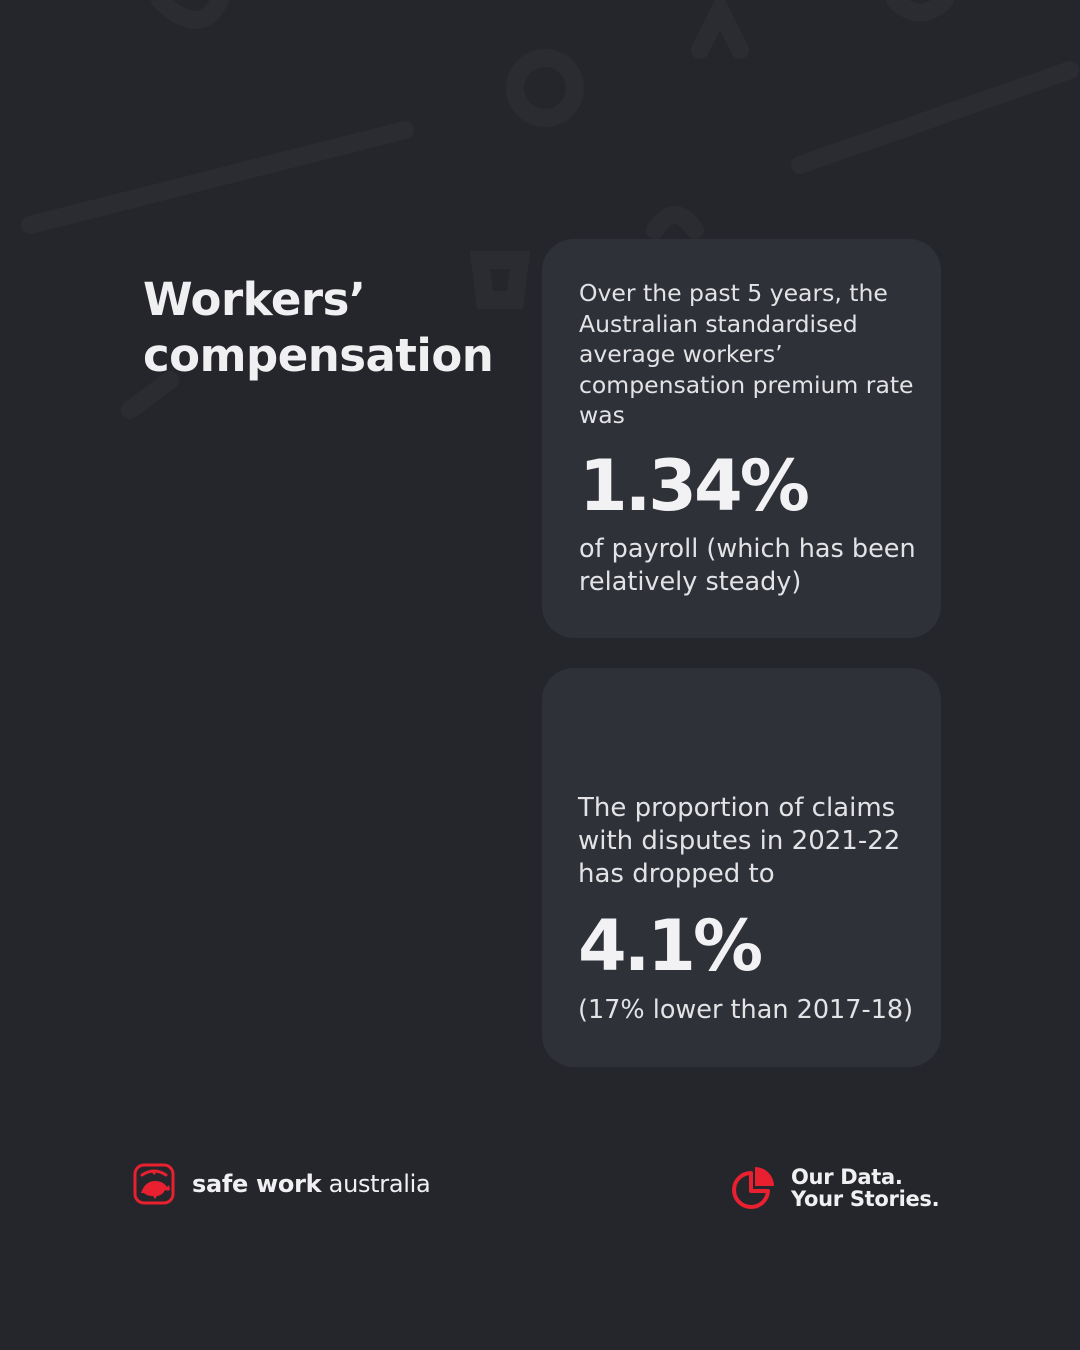 This screenshot has height=1350, width=1080. I want to click on page-title-line-1: Workers’, so click(254, 299).